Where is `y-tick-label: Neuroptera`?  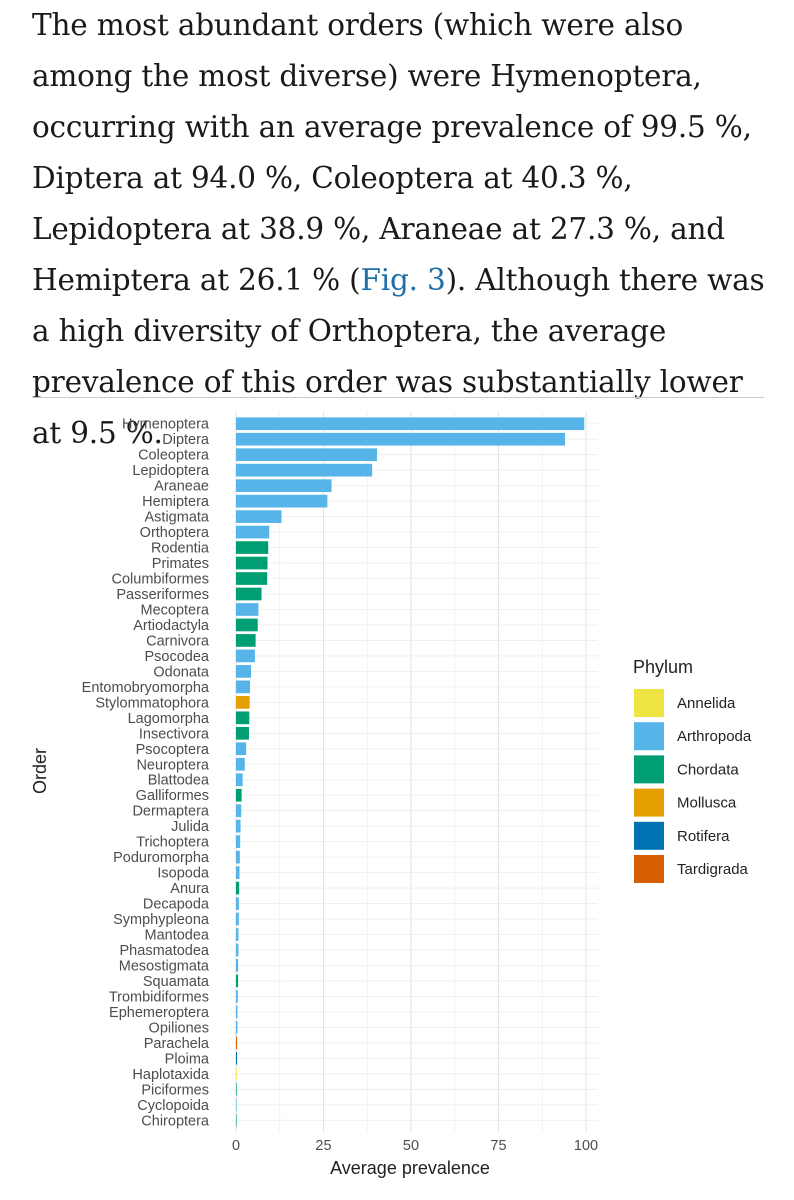 y-tick-label: Neuroptera is located at coordinates (172, 765).